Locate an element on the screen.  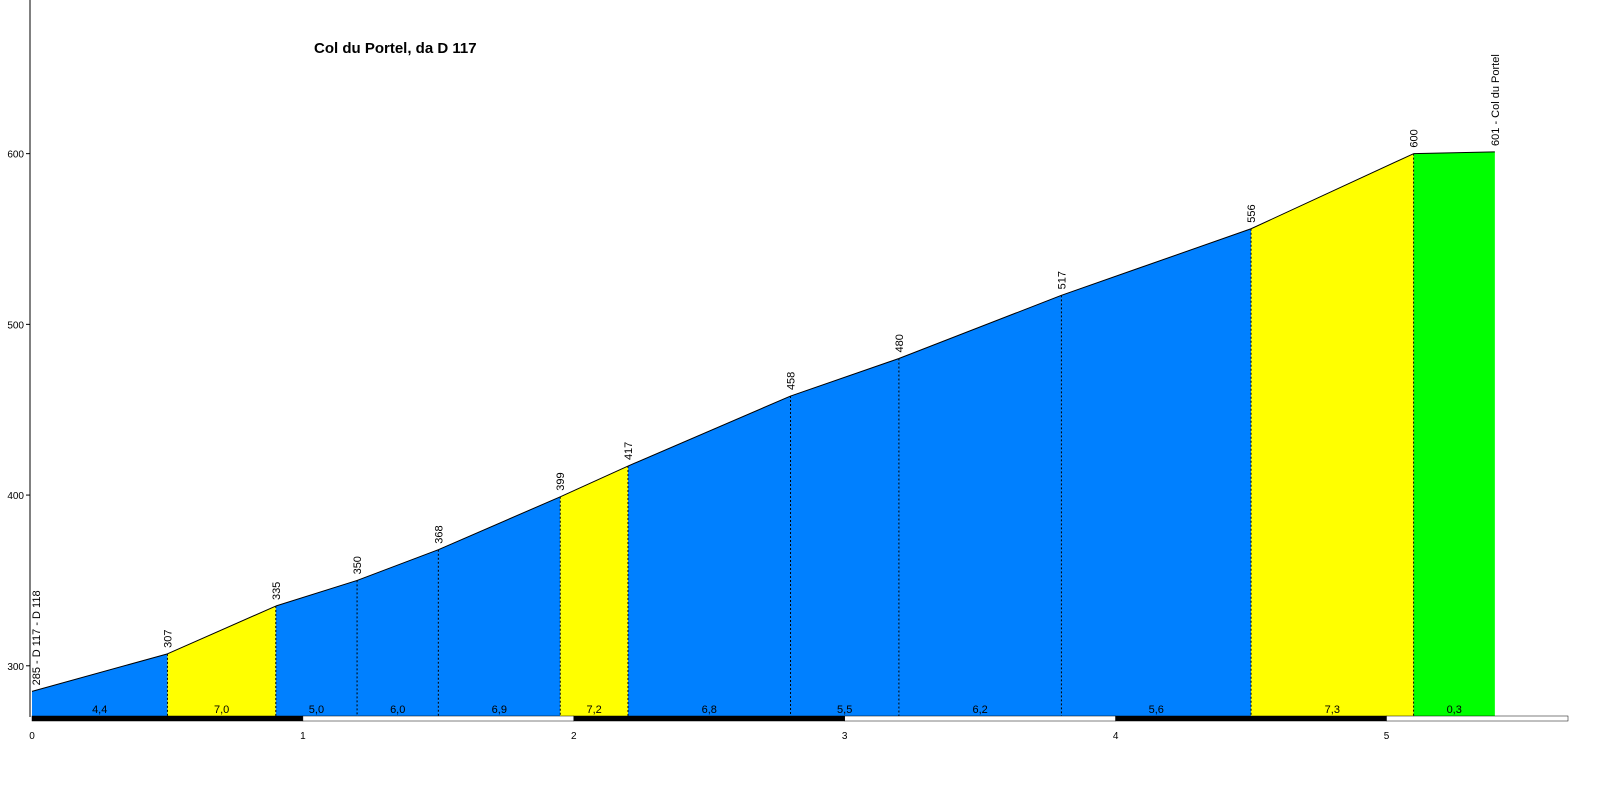
x-tick-label: 3 is located at coordinates (845, 736).